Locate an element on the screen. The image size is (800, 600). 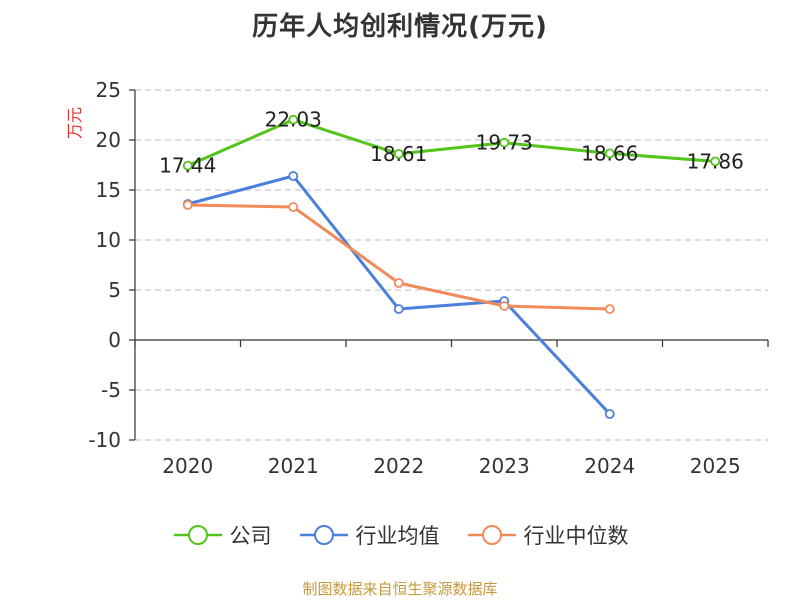
y-tick-label: 10 is located at coordinates (108, 240).